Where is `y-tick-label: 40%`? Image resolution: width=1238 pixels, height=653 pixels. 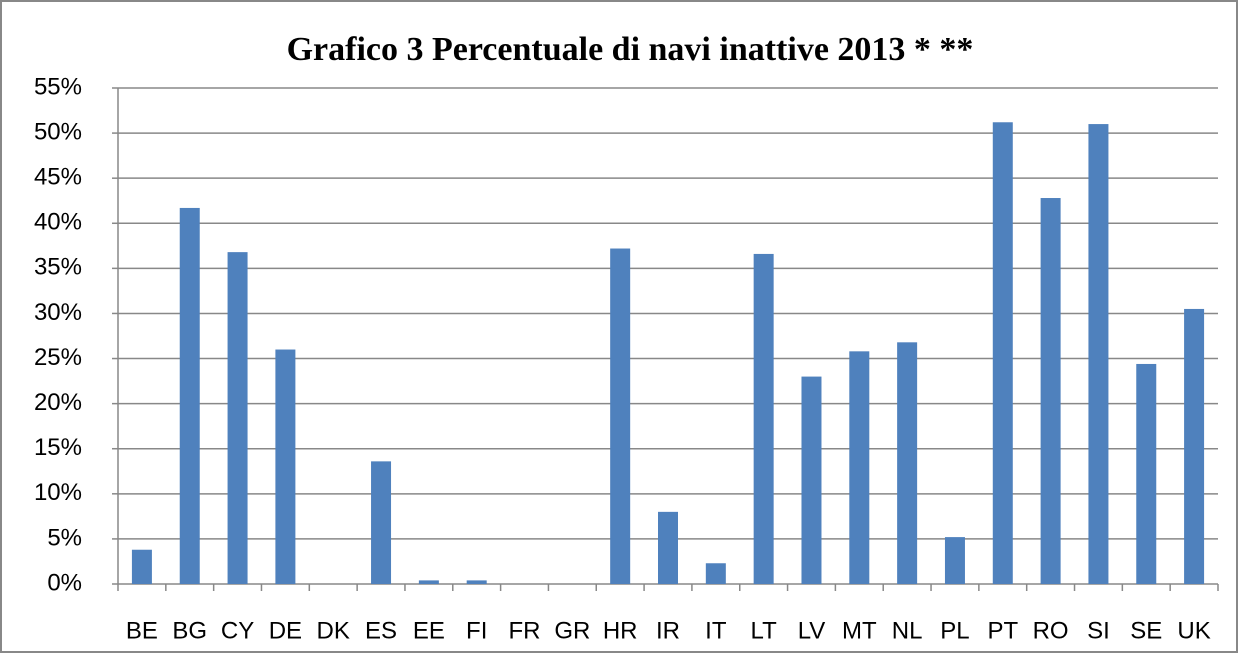
y-tick-label: 40% is located at coordinates (58, 222).